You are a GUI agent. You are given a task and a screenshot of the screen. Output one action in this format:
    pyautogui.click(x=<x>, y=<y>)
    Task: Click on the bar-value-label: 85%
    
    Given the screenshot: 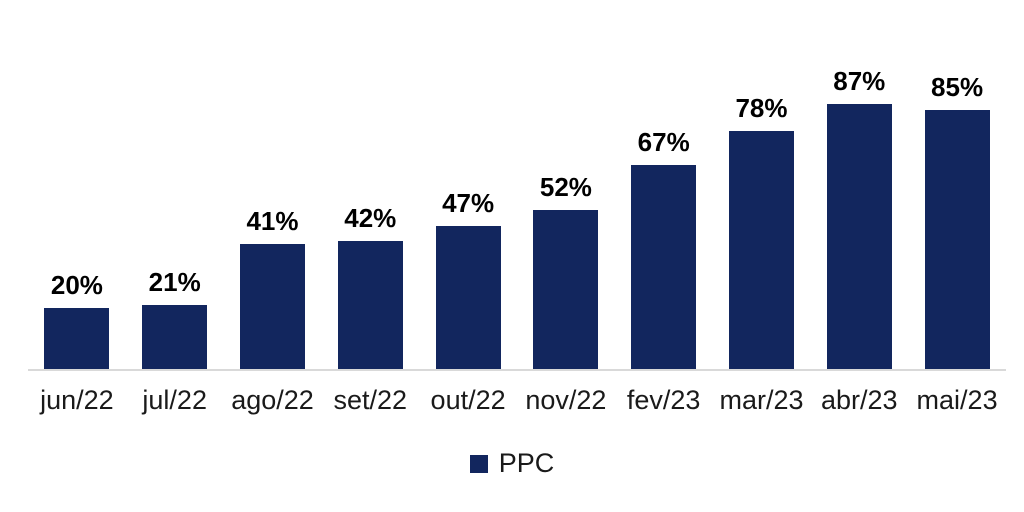 What is the action you would take?
    pyautogui.click(x=957, y=87)
    